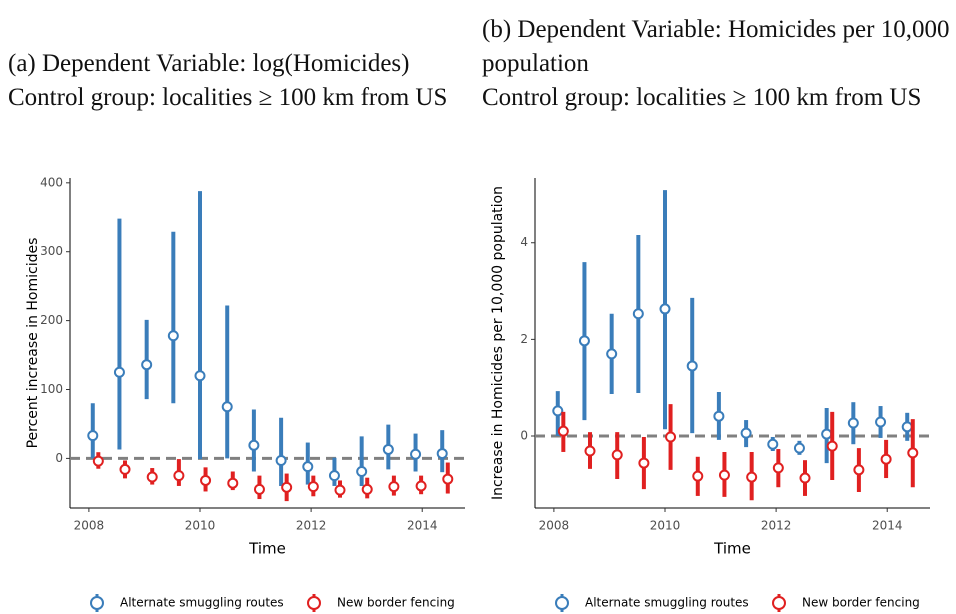 Image resolution: width=956 pixels, height=614 pixels. I want to click on y-tick-label: 300, so click(51, 251).